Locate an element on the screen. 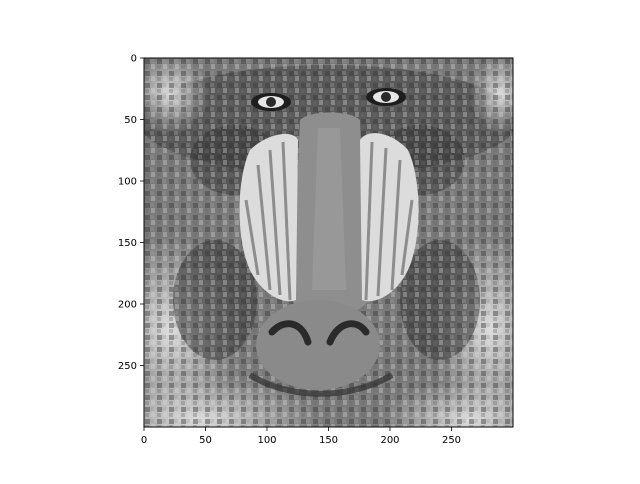  y-tick-label: 0 is located at coordinates (134, 59).